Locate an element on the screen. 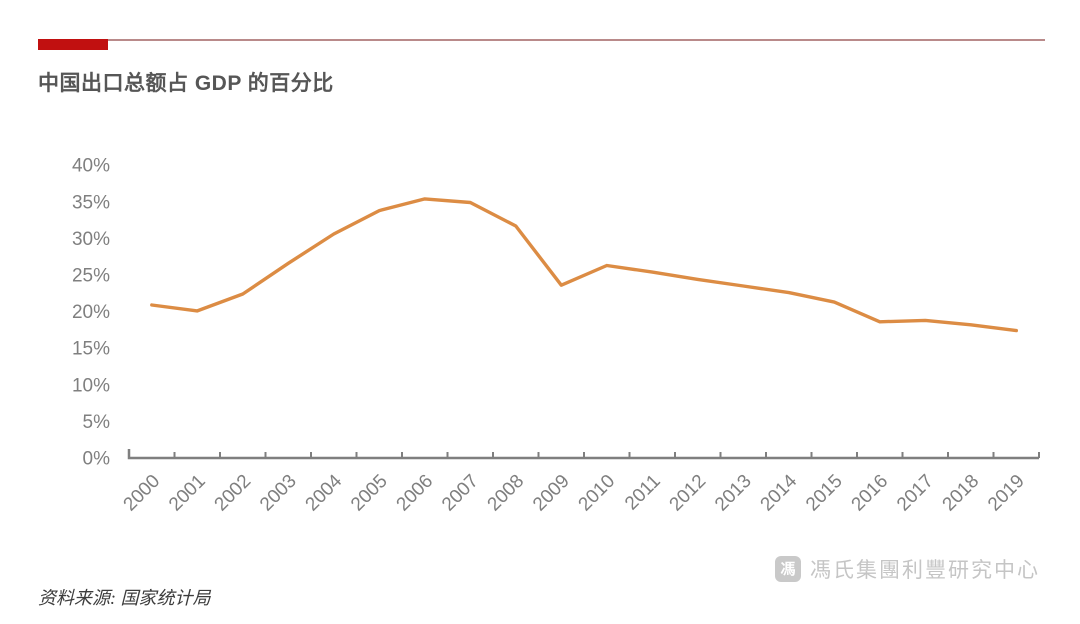 This screenshot has height=624, width=1080. y-tick-label: 10% is located at coordinates (91, 385).